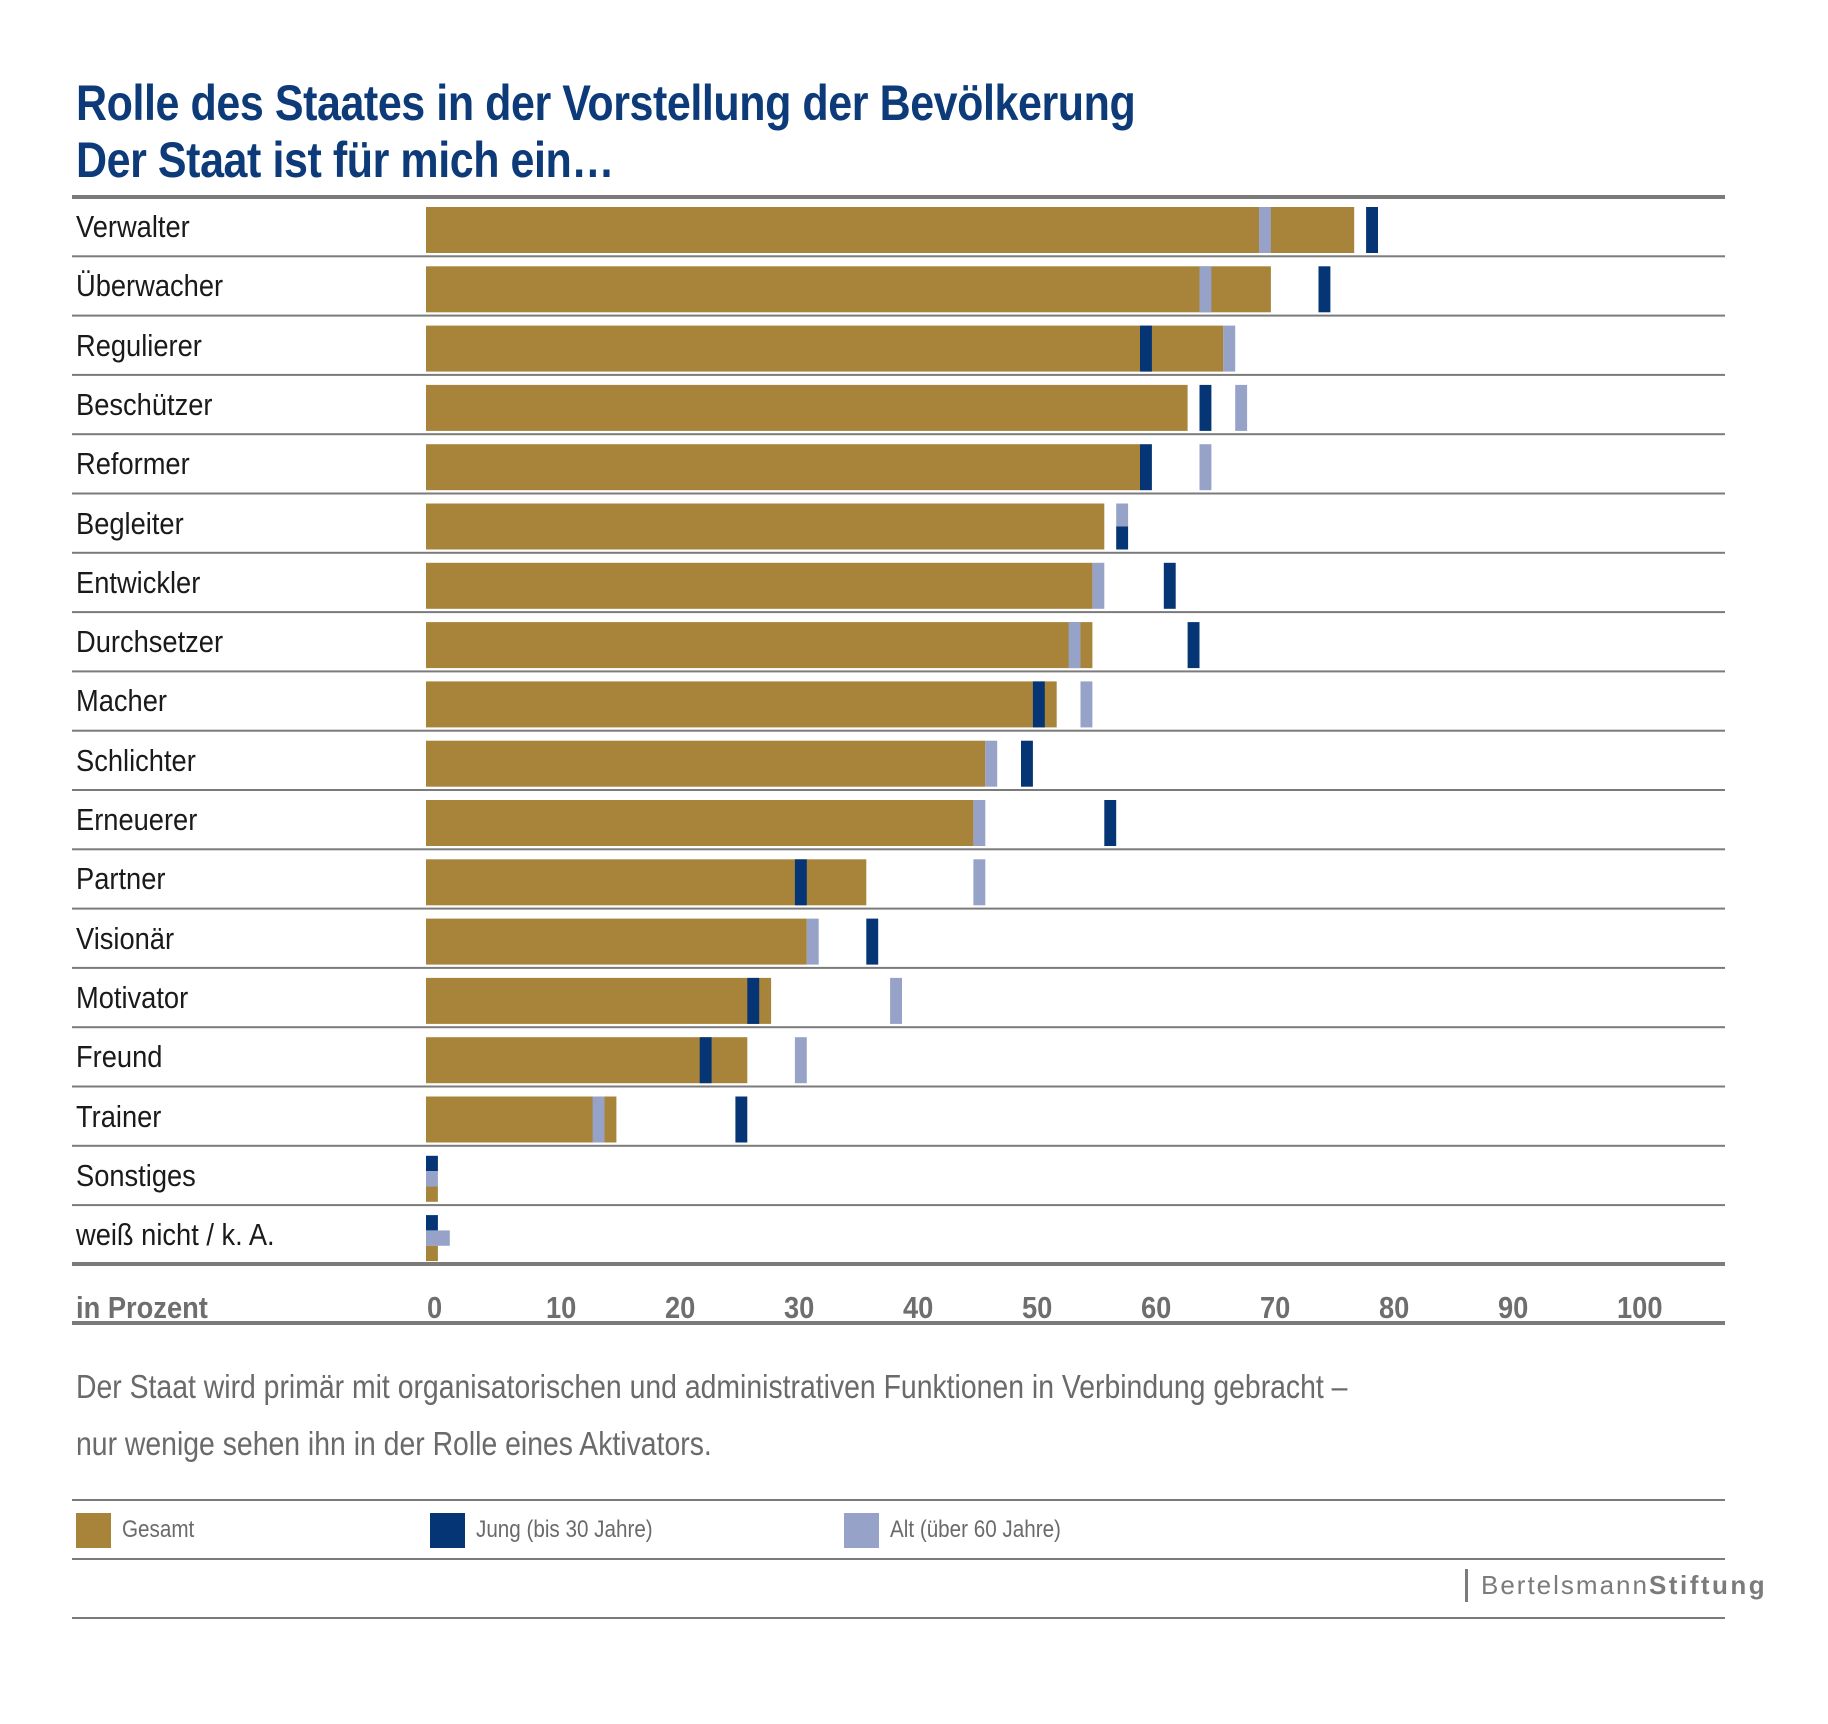 This screenshot has width=1828, height=1724. I want to click on bar-gesamt-weiß-nicht-k-a, so click(432, 1253).